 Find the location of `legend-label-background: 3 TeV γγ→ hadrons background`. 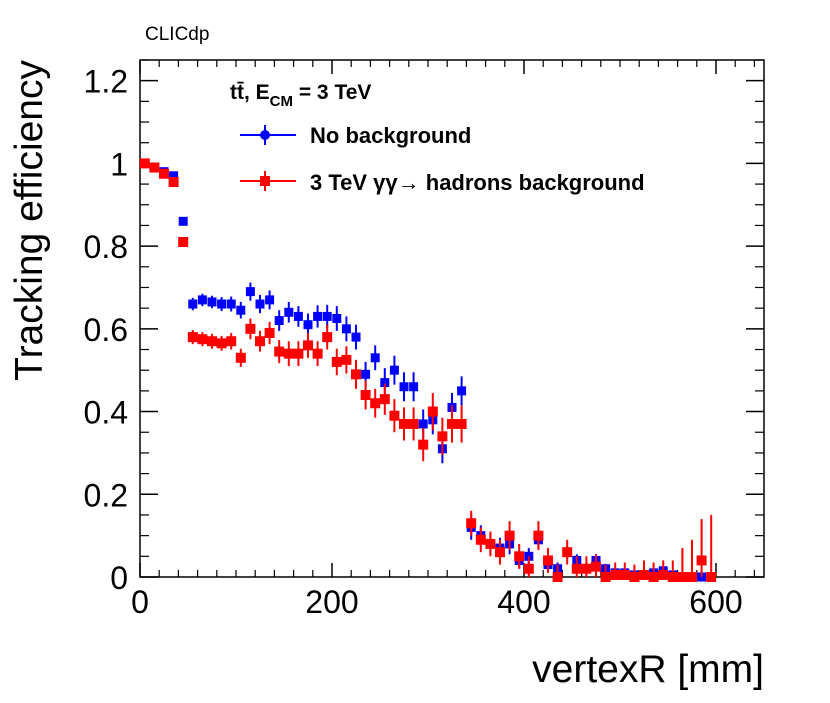

legend-label-background: 3 TeV γγ→ hadrons background is located at coordinates (477, 182).